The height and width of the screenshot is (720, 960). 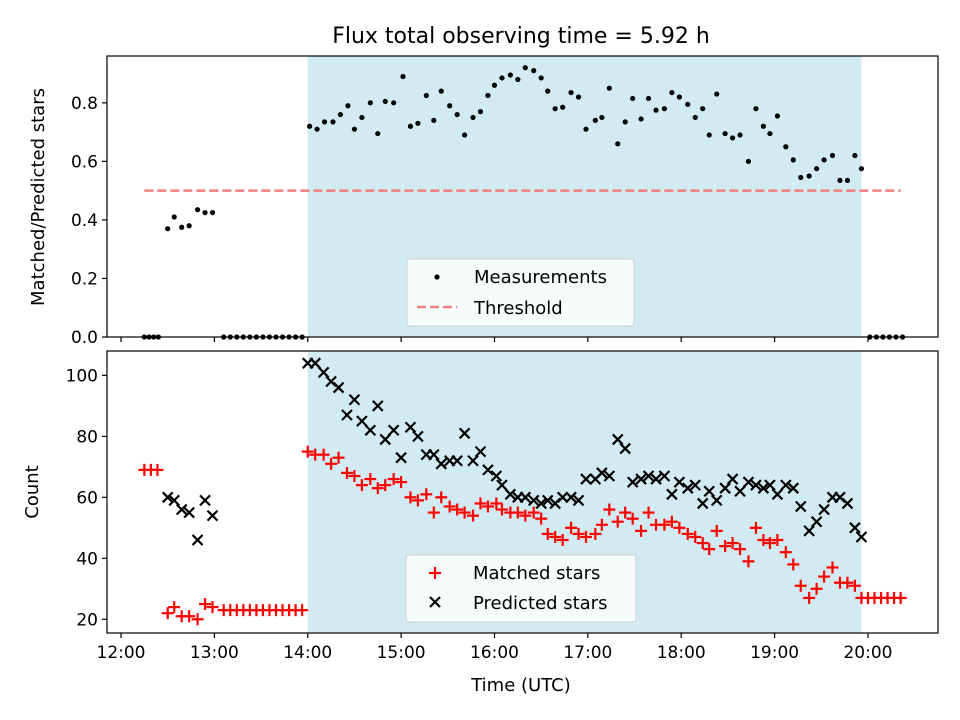 What do you see at coordinates (536, 573) in the screenshot?
I see `legend-matched-label: Matched stars` at bounding box center [536, 573].